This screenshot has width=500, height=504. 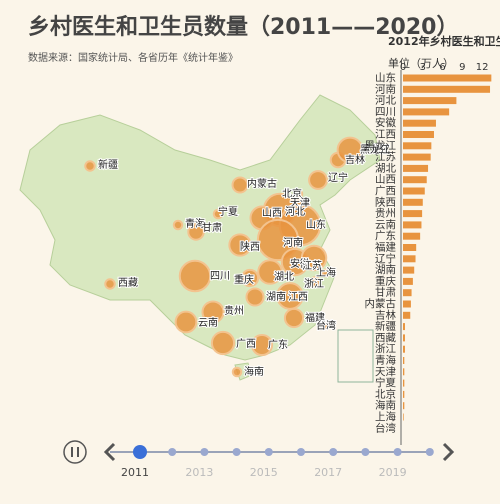 What do you see at coordinates (385, 77) in the screenshot?
I see `y-tick-label: 山东` at bounding box center [385, 77].